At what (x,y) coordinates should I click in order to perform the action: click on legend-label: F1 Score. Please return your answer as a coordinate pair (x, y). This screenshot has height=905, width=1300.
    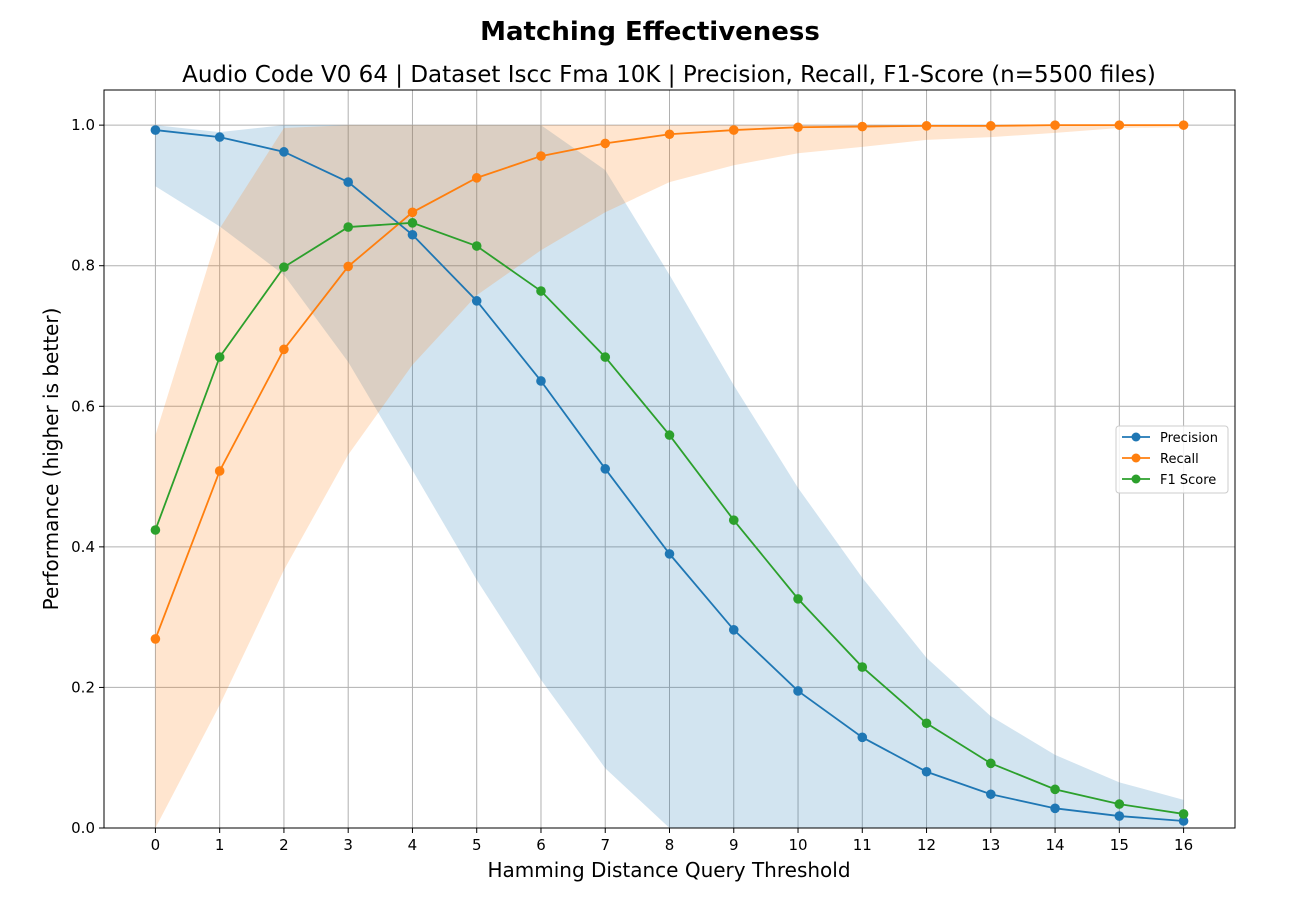
    Looking at the image, I should click on (1188, 480).